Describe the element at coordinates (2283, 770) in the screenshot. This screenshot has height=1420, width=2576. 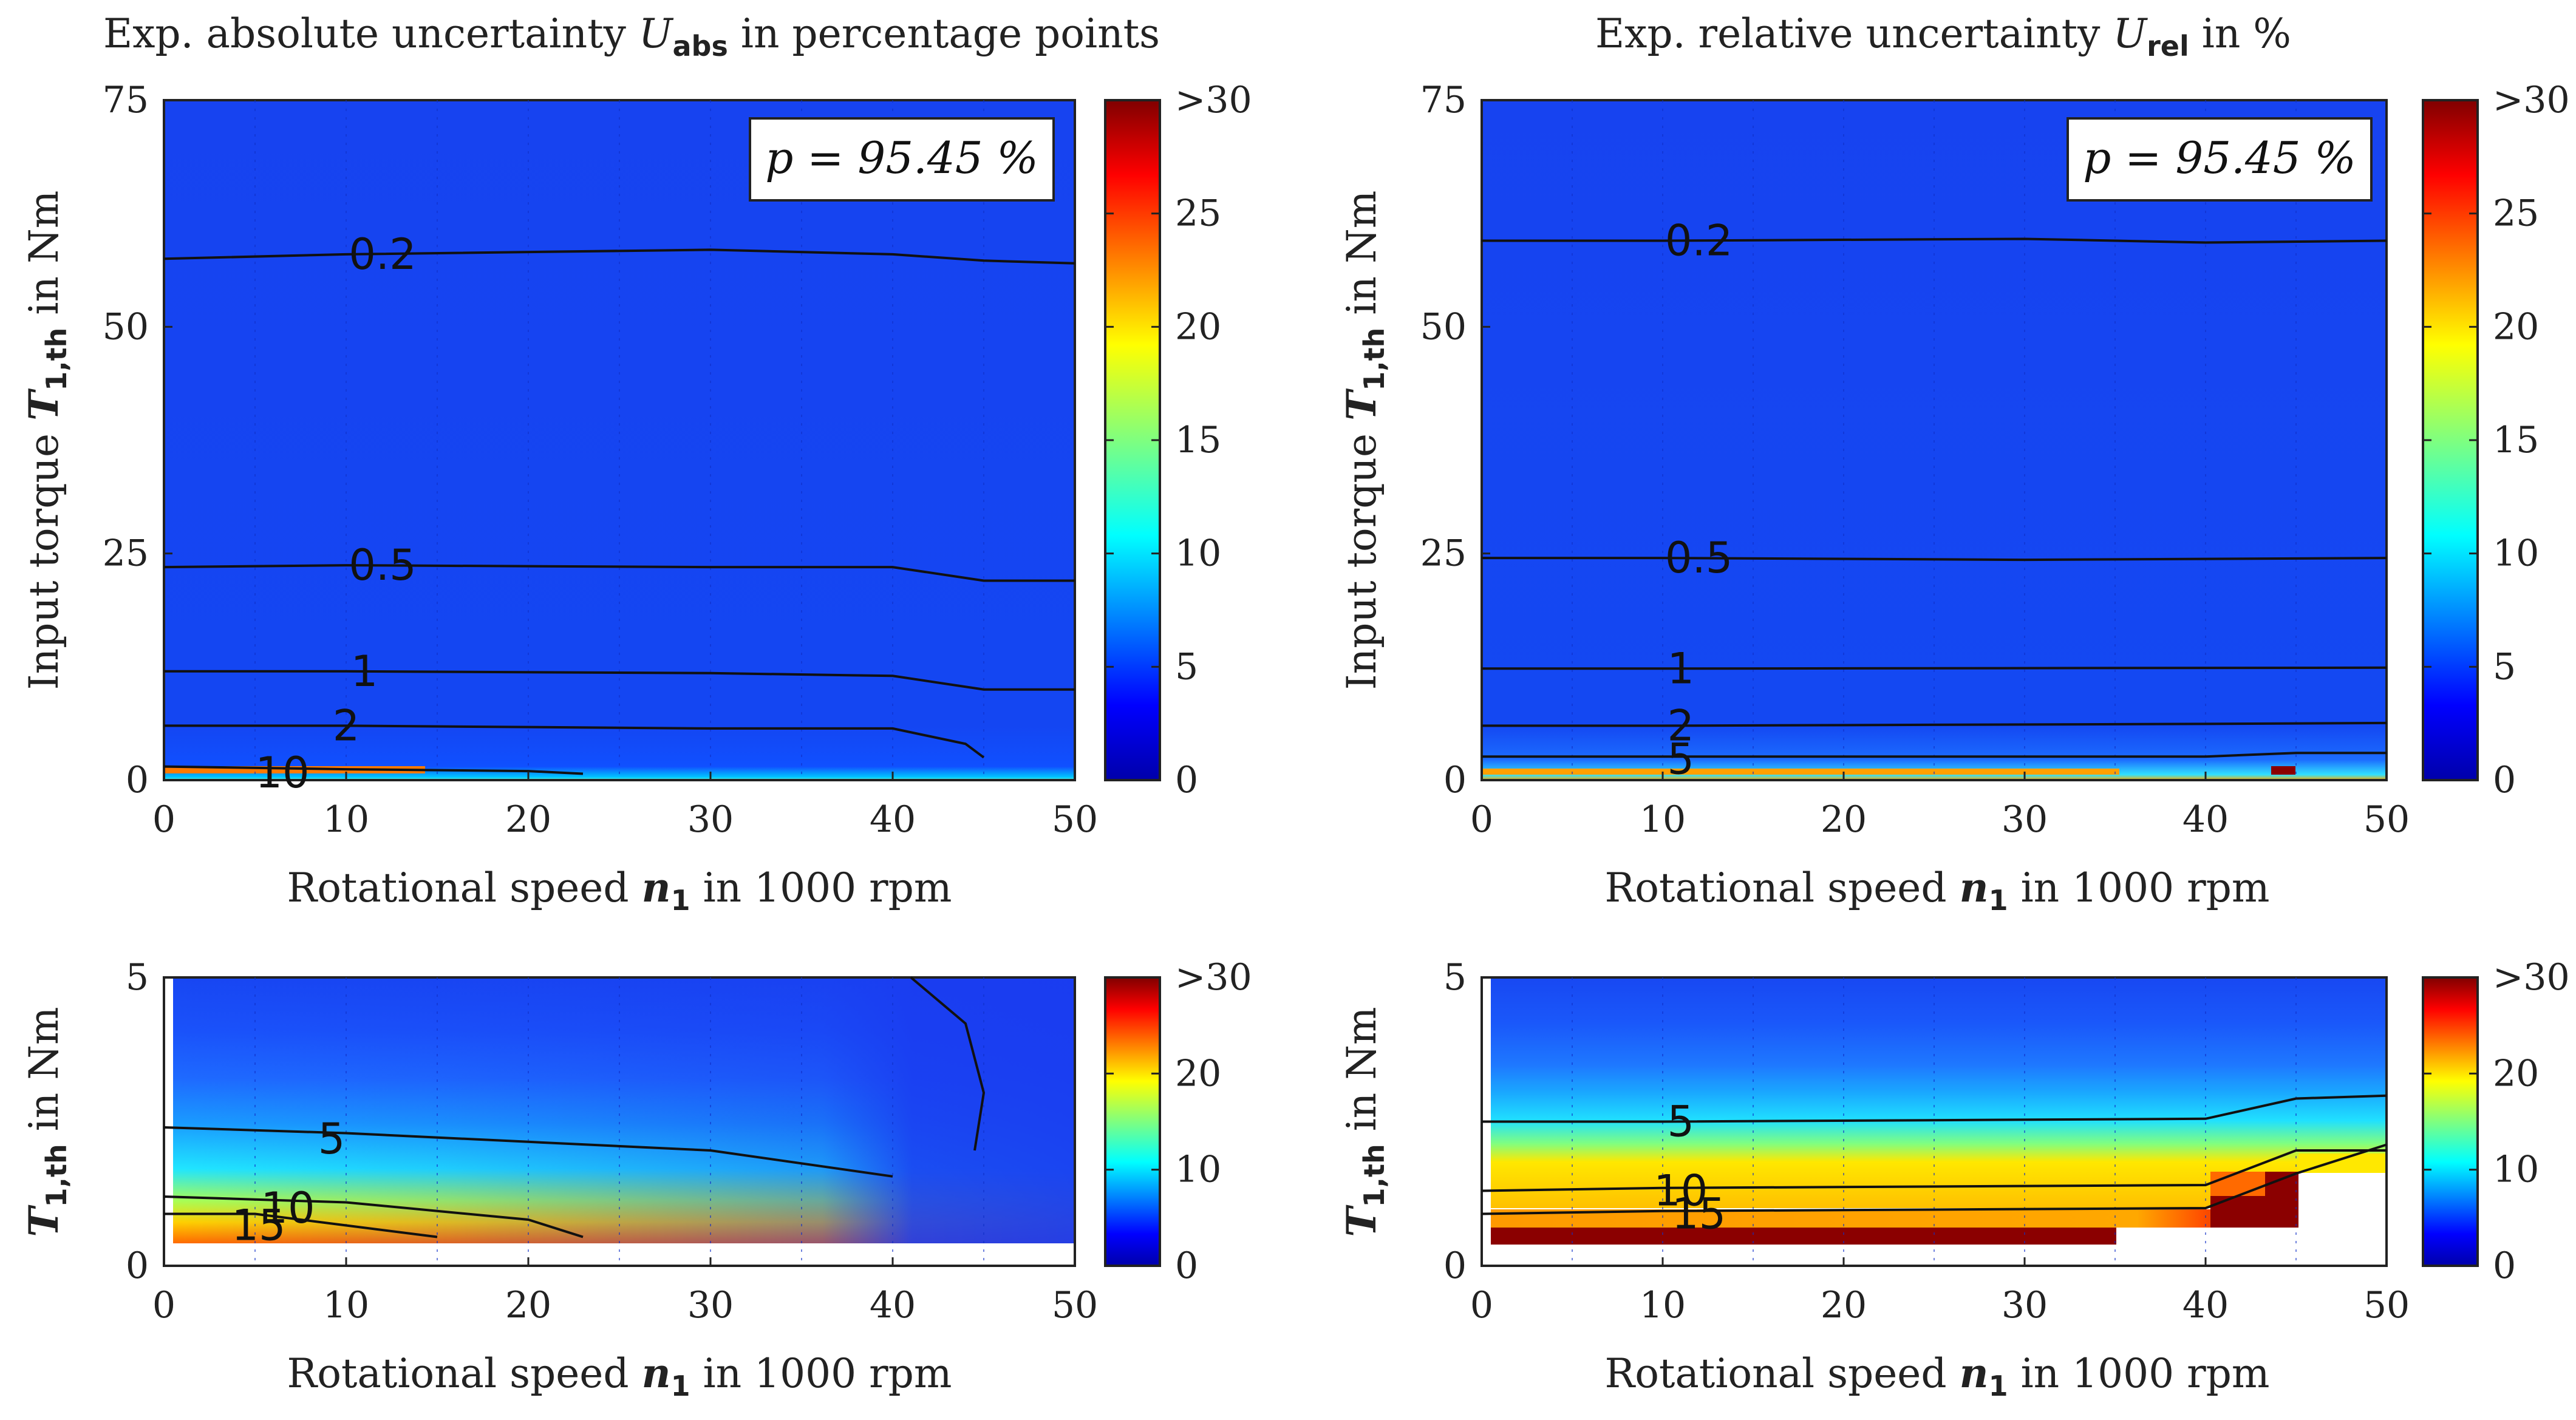
I see `hot-corner` at that location.